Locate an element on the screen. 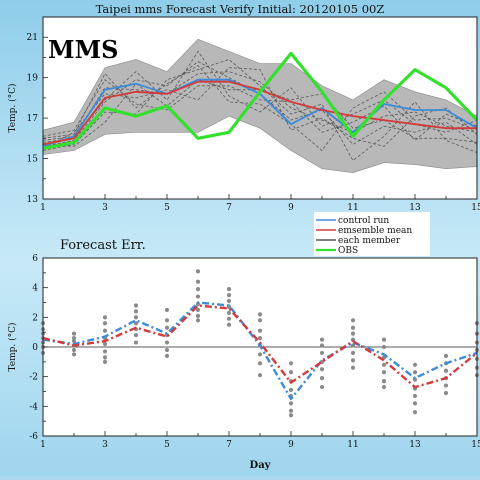  plot1-y-tick-label: 17 is located at coordinates (33, 119).